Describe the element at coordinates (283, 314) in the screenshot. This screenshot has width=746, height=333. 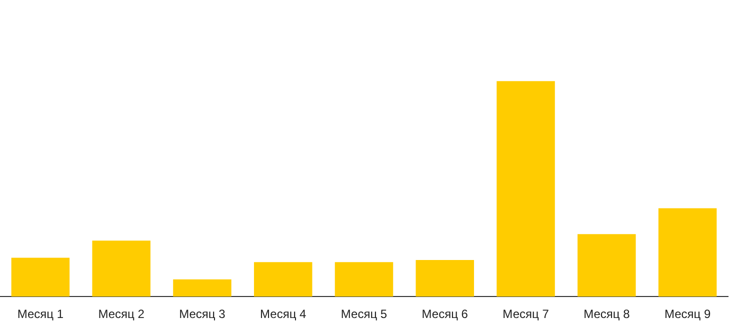
I see `x-tick-label: Месяц 4` at that location.